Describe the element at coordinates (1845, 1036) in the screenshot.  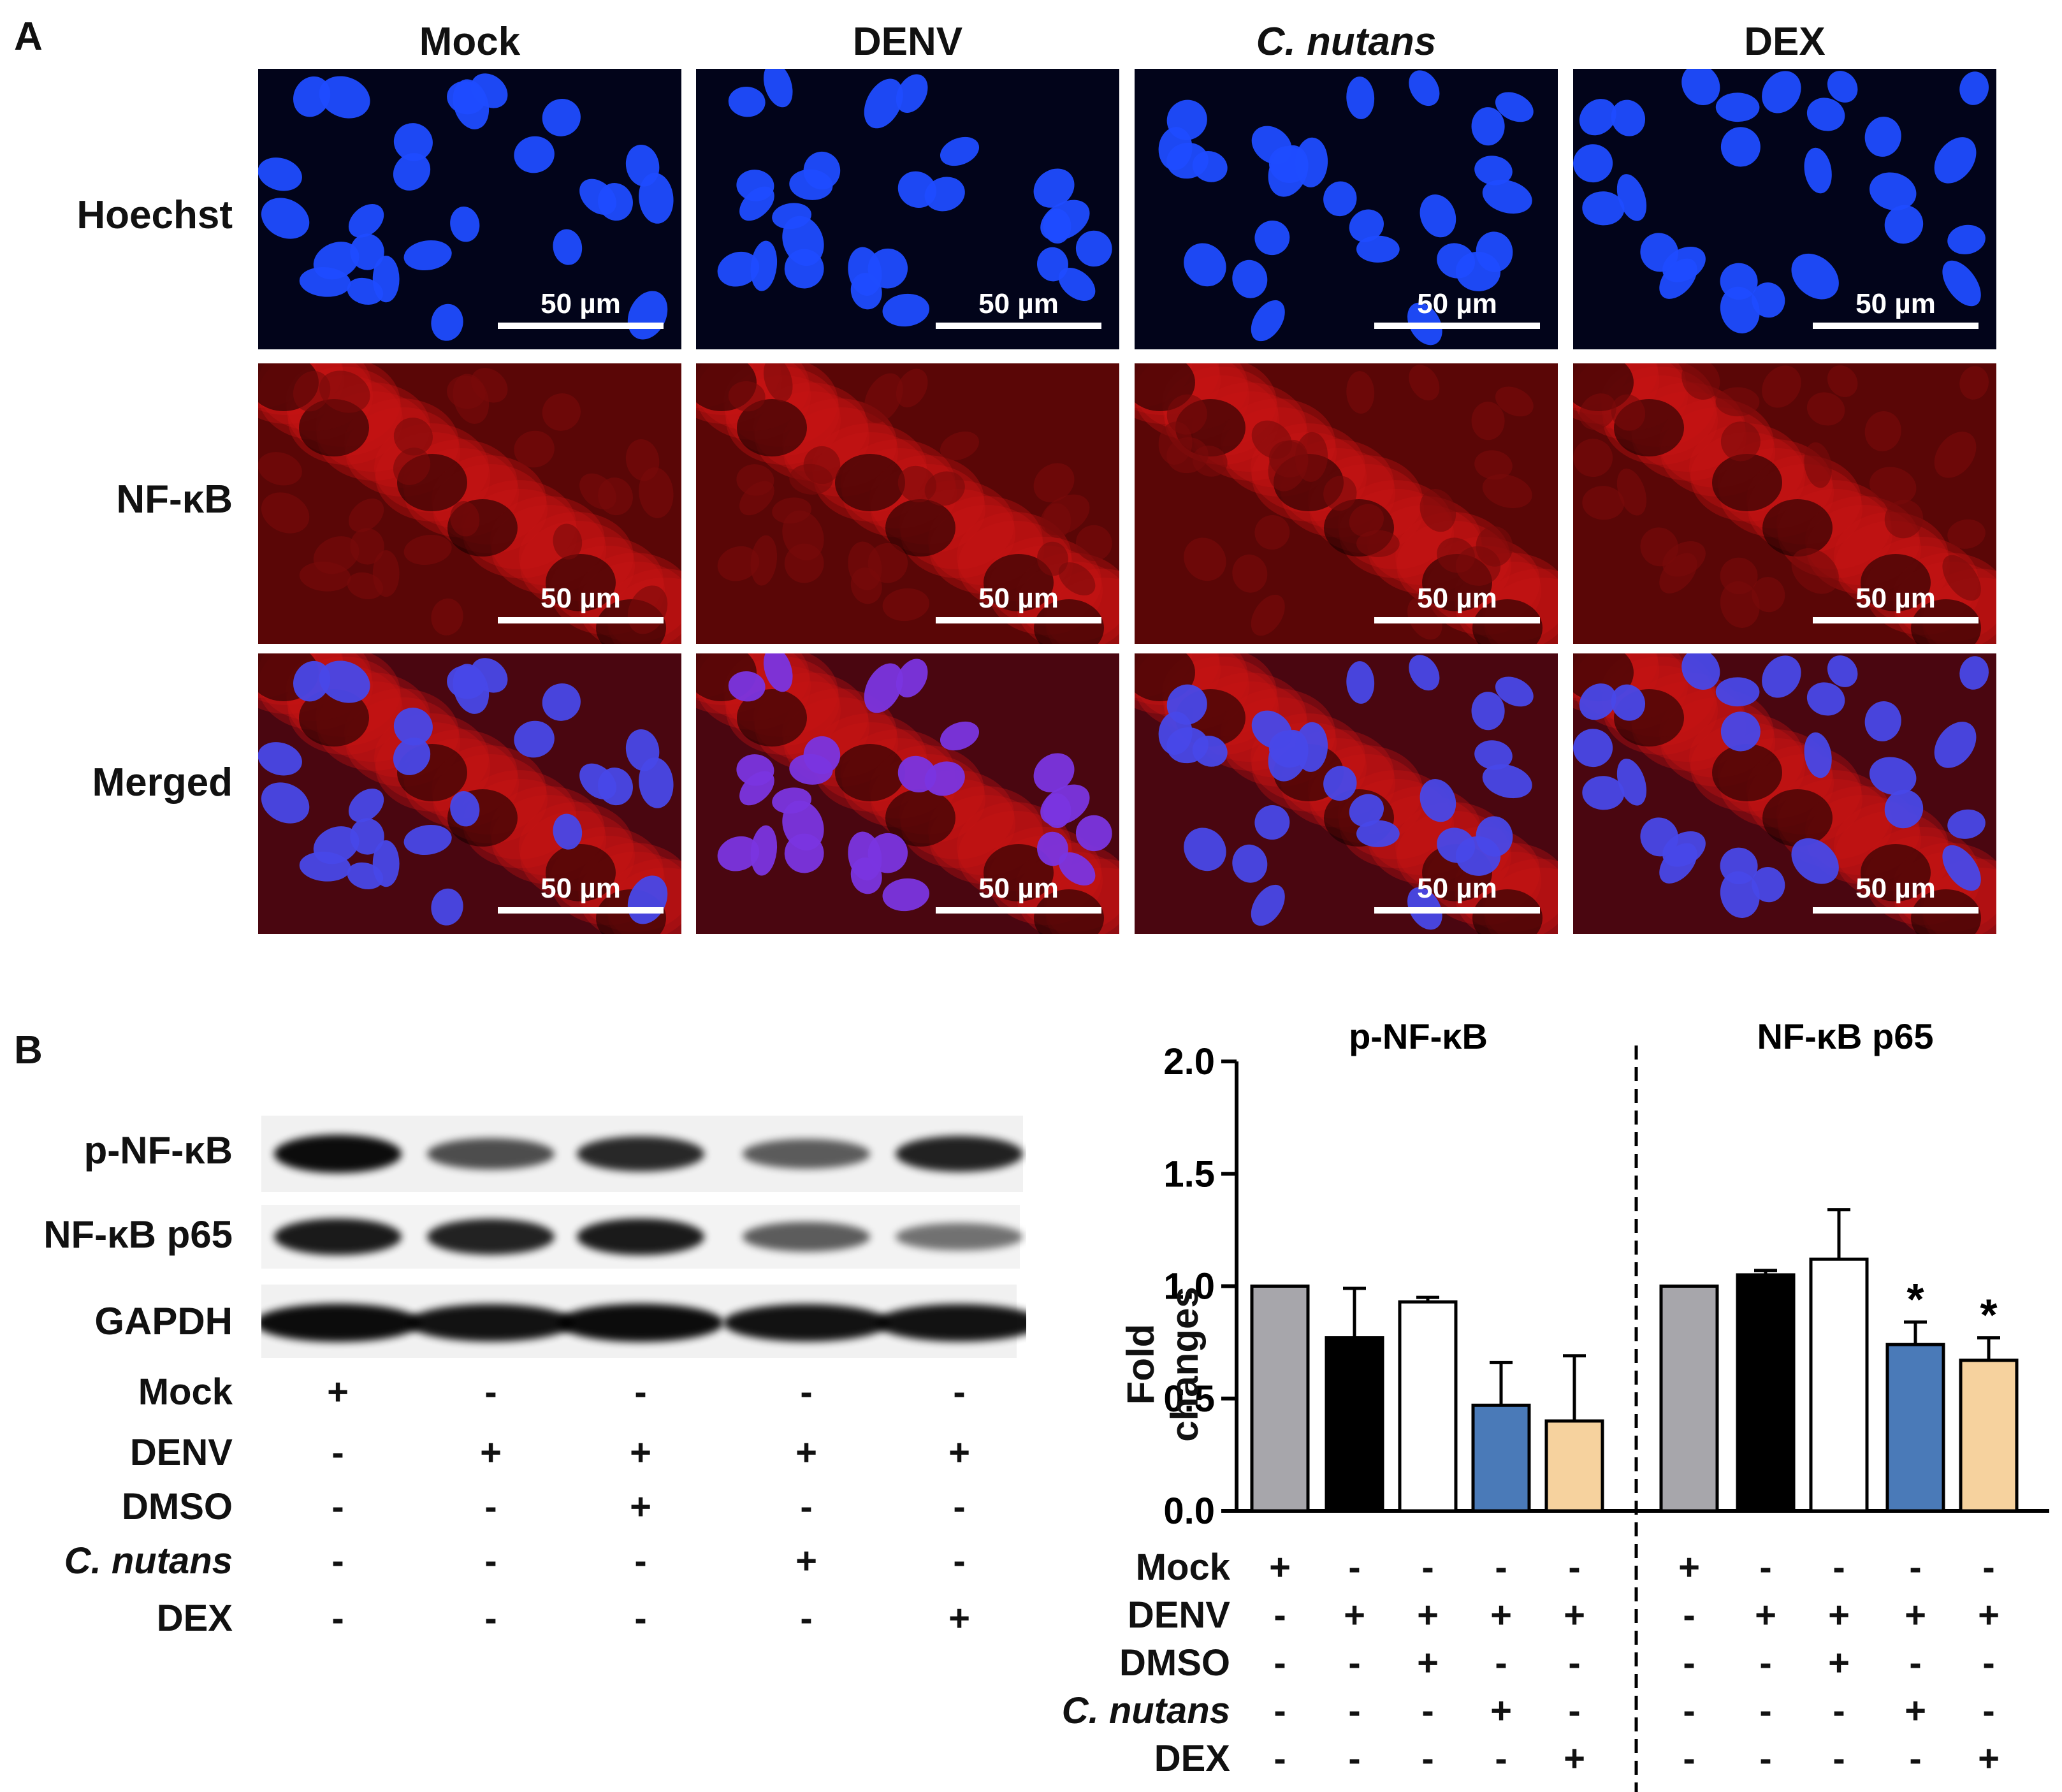
I see `group-title: NF-κB p65` at that location.